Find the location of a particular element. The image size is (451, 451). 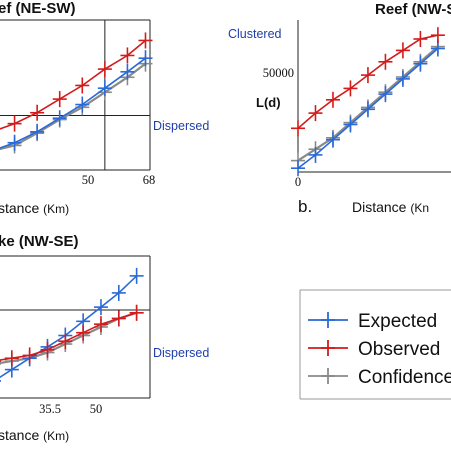

plot-area-top-right is located at coordinates (368, 102).